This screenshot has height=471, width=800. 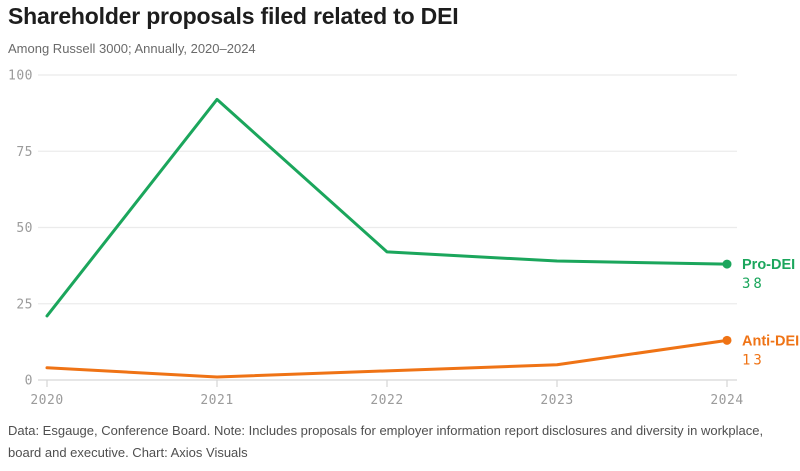 I want to click on x-tick-label-2024: 2024, so click(x=726, y=400).